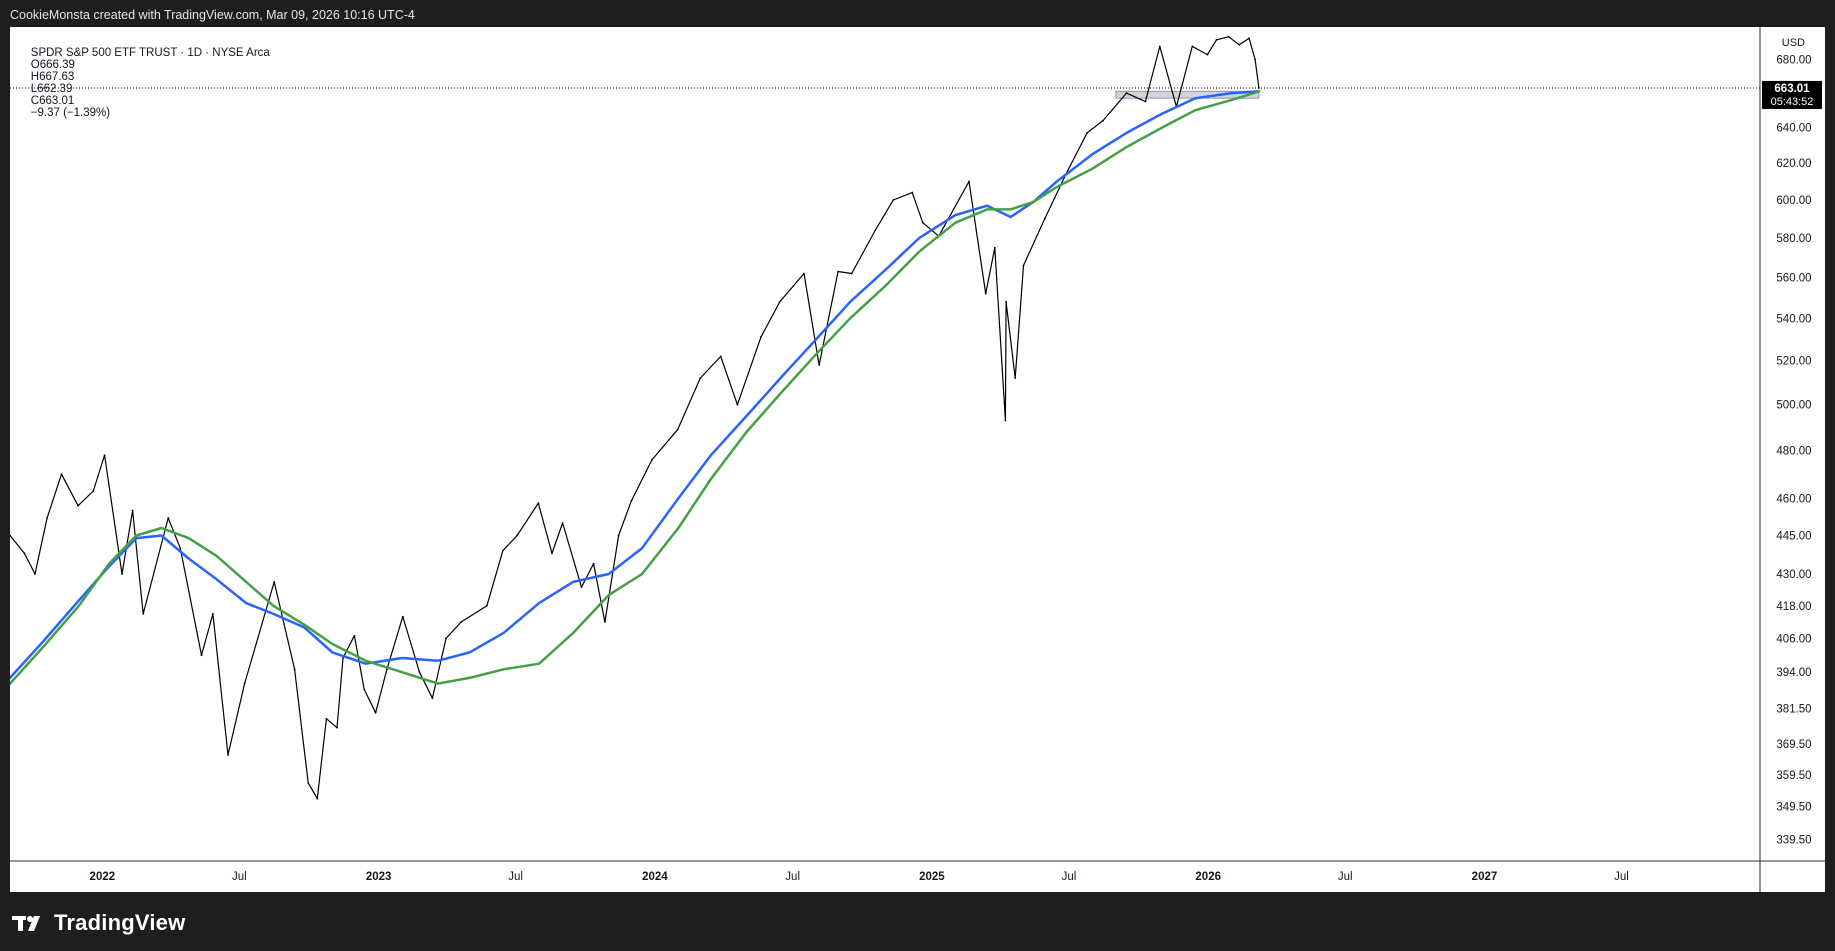 The height and width of the screenshot is (951, 1835). I want to click on y-tick-label: 480.00, so click(1793, 452).